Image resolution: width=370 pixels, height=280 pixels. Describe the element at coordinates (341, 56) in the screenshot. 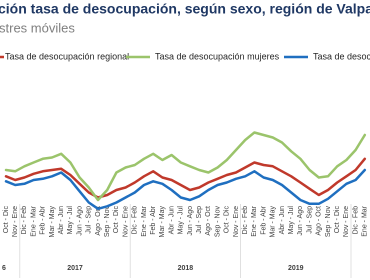

I see `legend-label: Tasa de desocupación` at that location.